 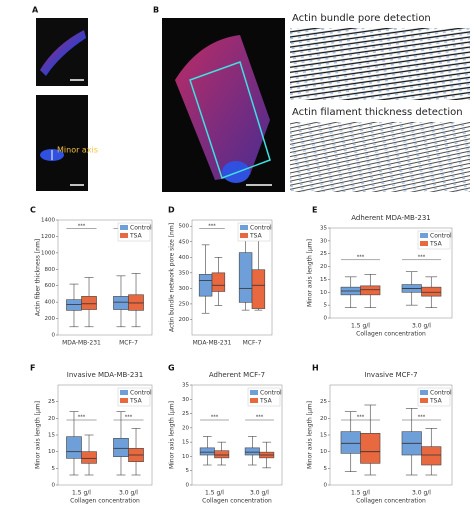 I want to click on y-tick-label: 200, so click(x=50, y=319).